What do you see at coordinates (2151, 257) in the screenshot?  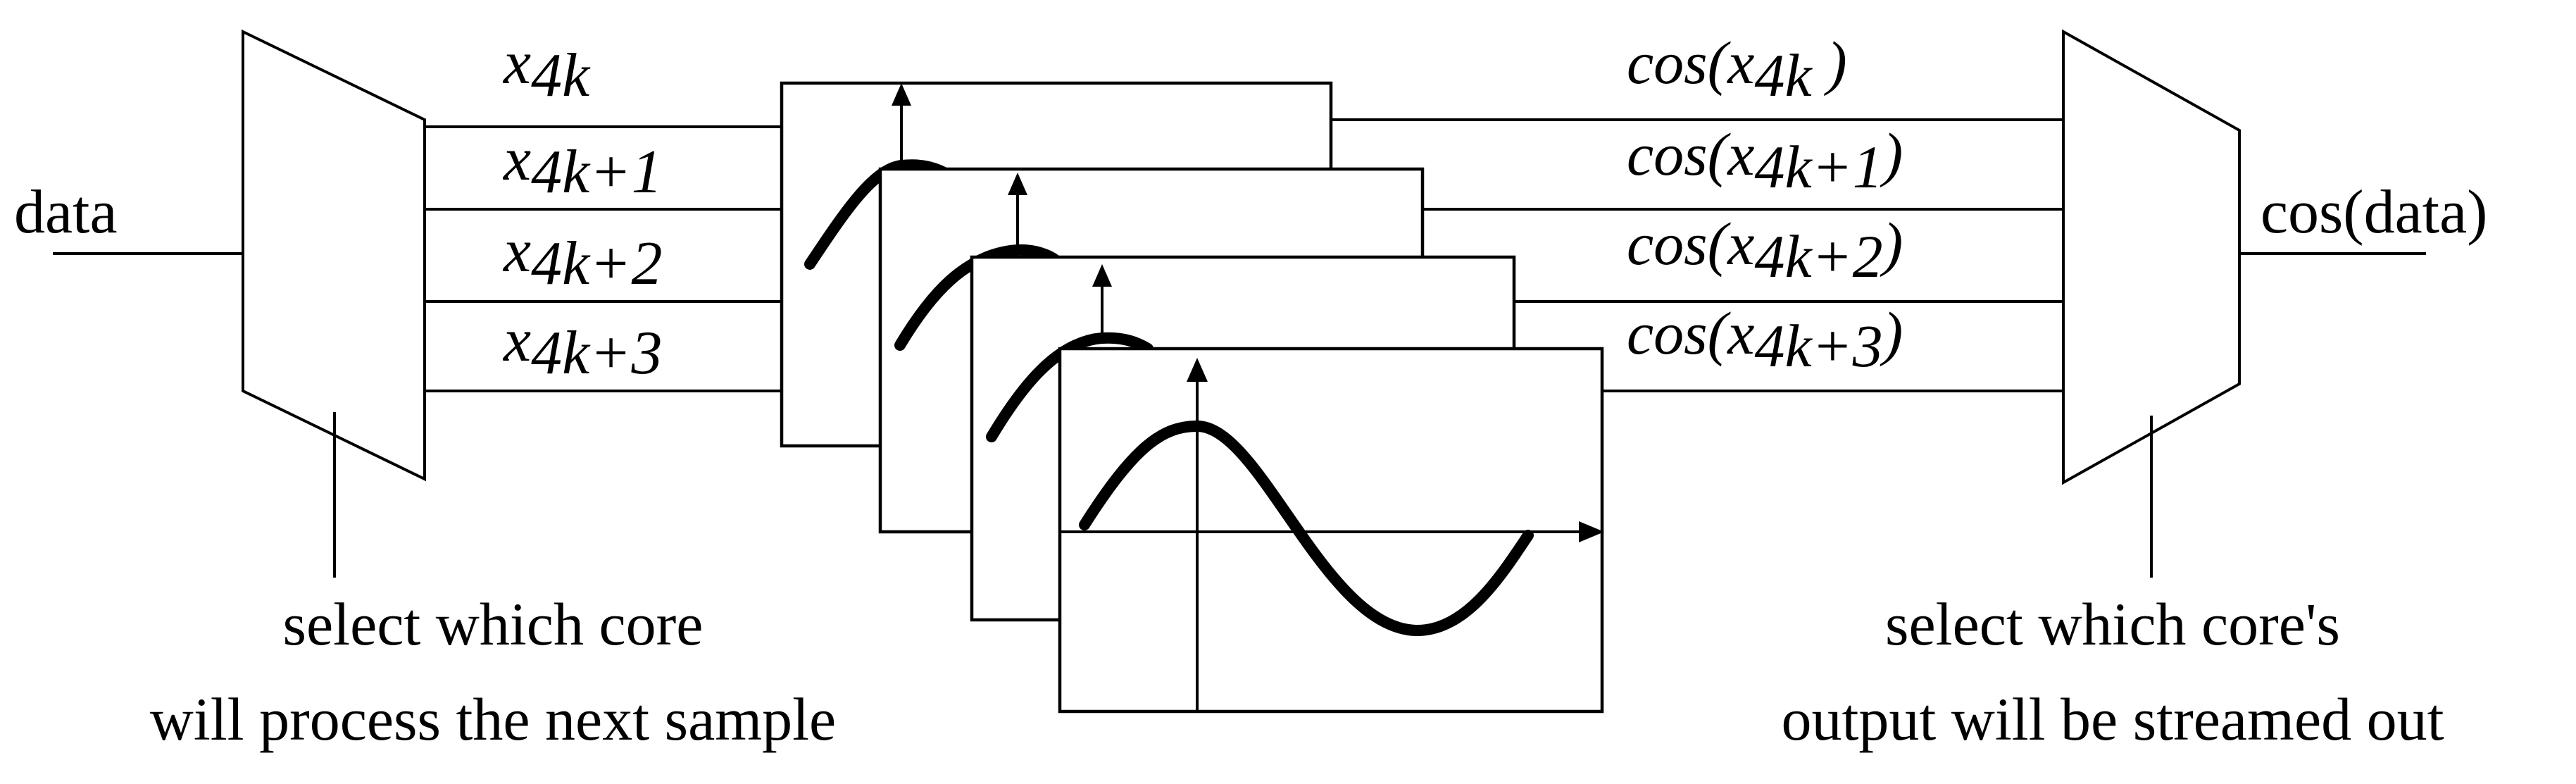 I see `output-mux` at bounding box center [2151, 257].